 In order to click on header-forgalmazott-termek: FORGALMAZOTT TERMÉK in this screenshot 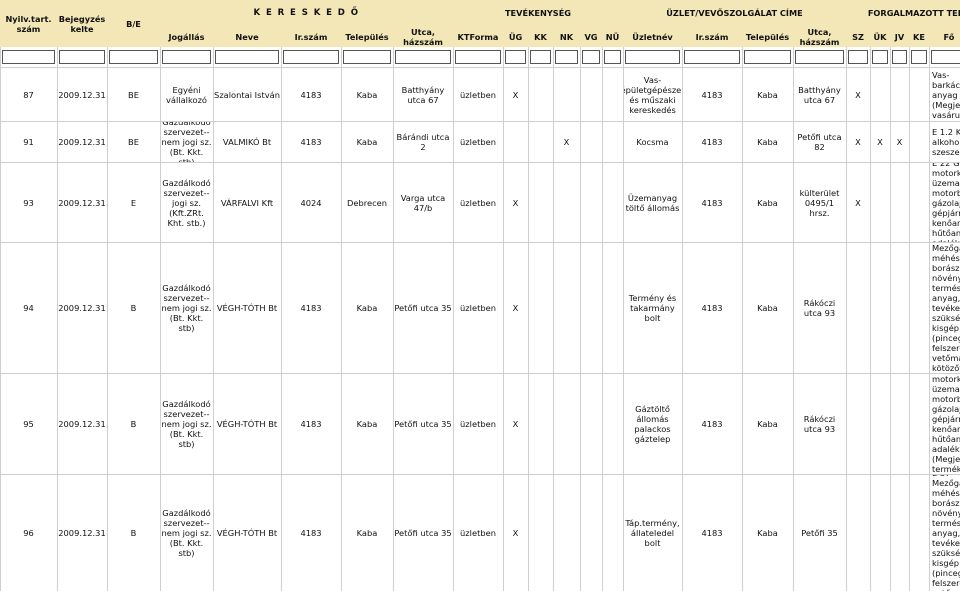, I will do `click(903, 13)`.